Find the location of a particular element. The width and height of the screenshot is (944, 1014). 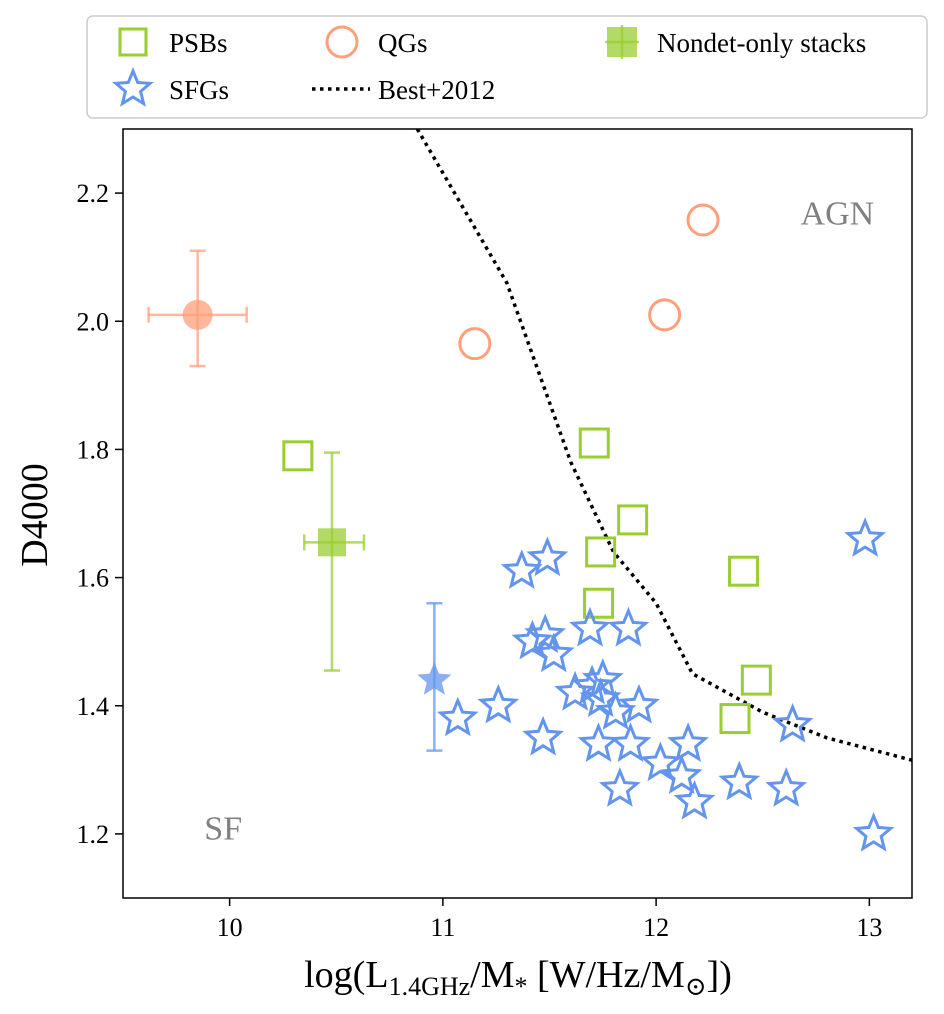

legend-entry-sfgs: SFGs is located at coordinates (170, 87).